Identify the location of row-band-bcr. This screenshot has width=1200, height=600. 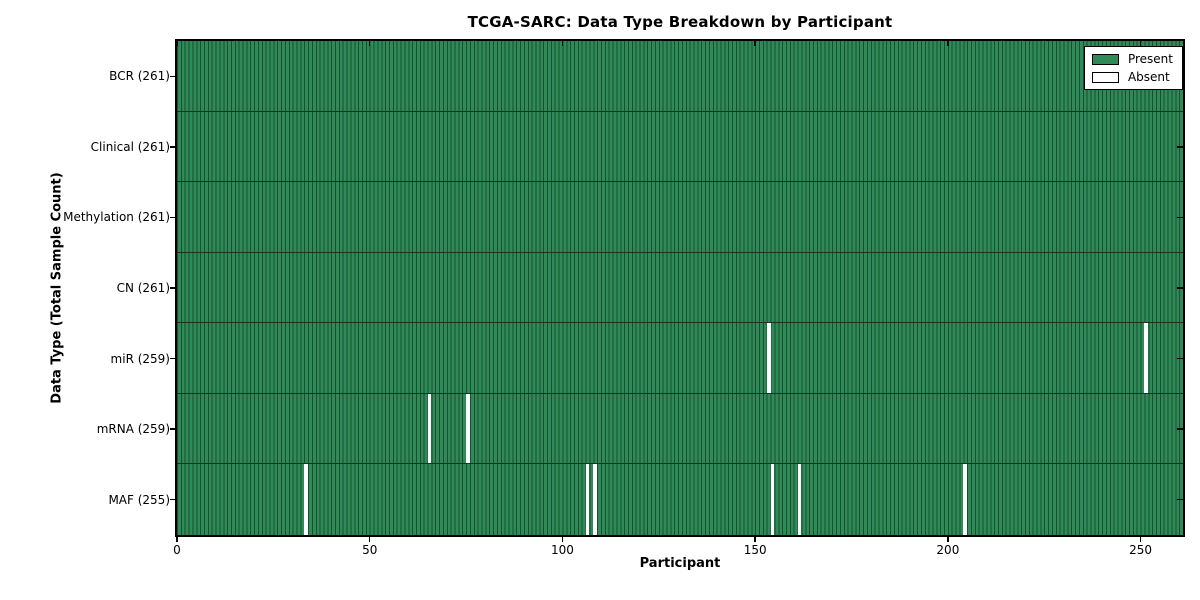
(680, 76).